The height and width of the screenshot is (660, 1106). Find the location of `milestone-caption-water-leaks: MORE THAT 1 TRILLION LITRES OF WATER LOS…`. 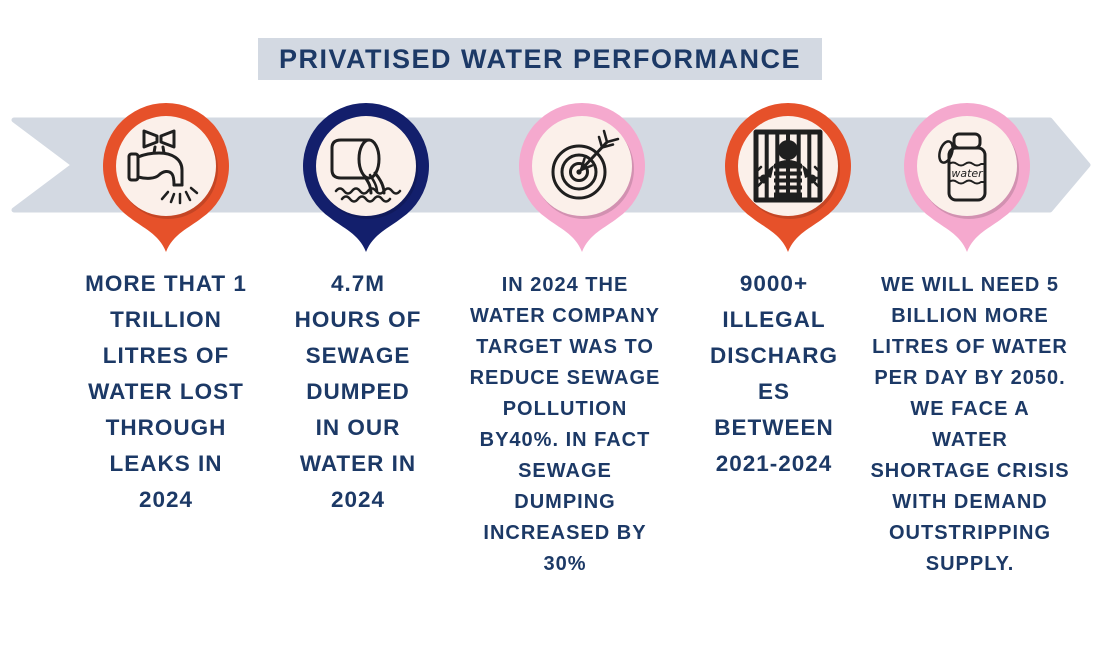

milestone-caption-water-leaks: MORE THAT 1 TRILLION LITRES OF WATER LOS… is located at coordinates (166, 391).